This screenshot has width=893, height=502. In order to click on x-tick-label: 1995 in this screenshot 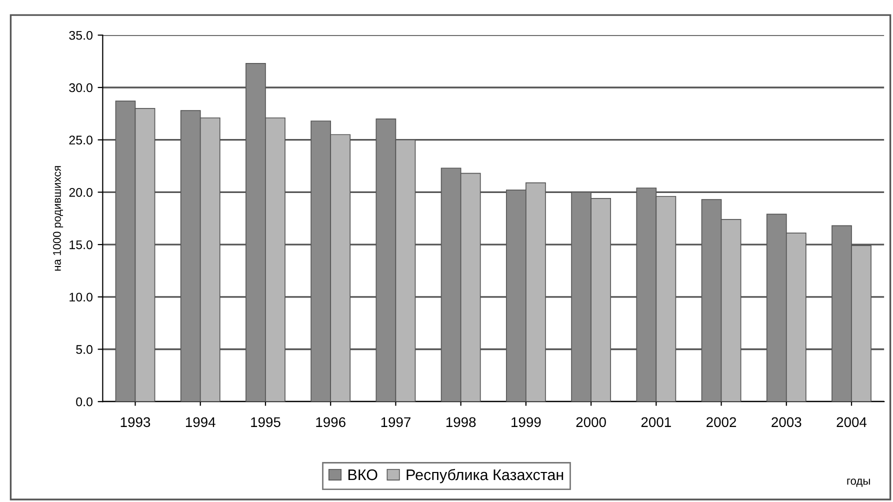, I will do `click(265, 422)`.